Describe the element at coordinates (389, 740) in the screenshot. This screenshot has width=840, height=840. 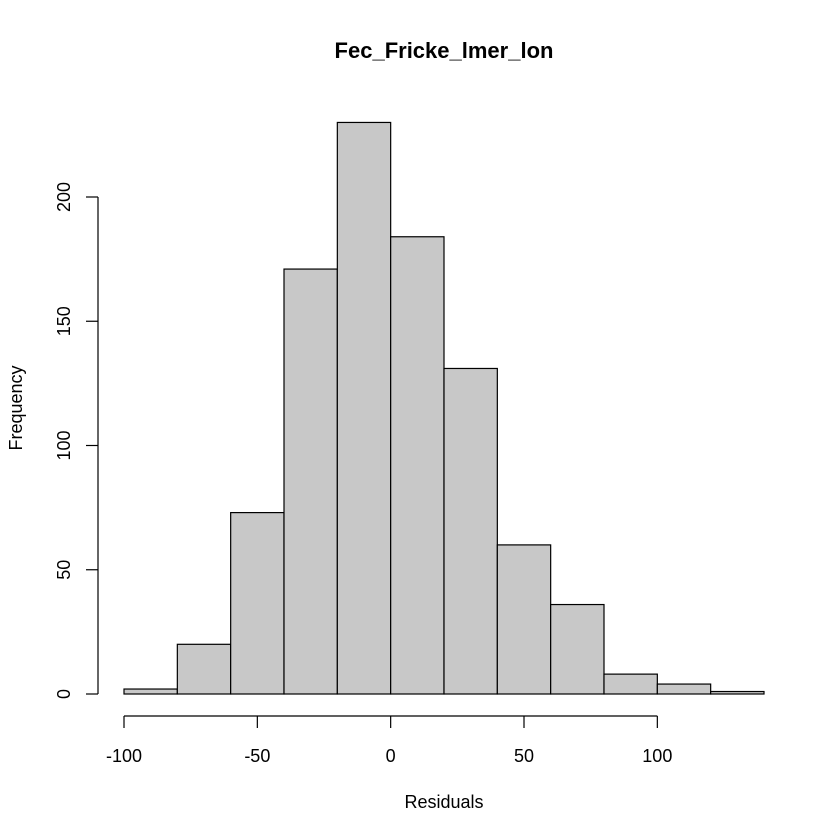
I see `x-axis: -100 -50 0 50 100` at that location.